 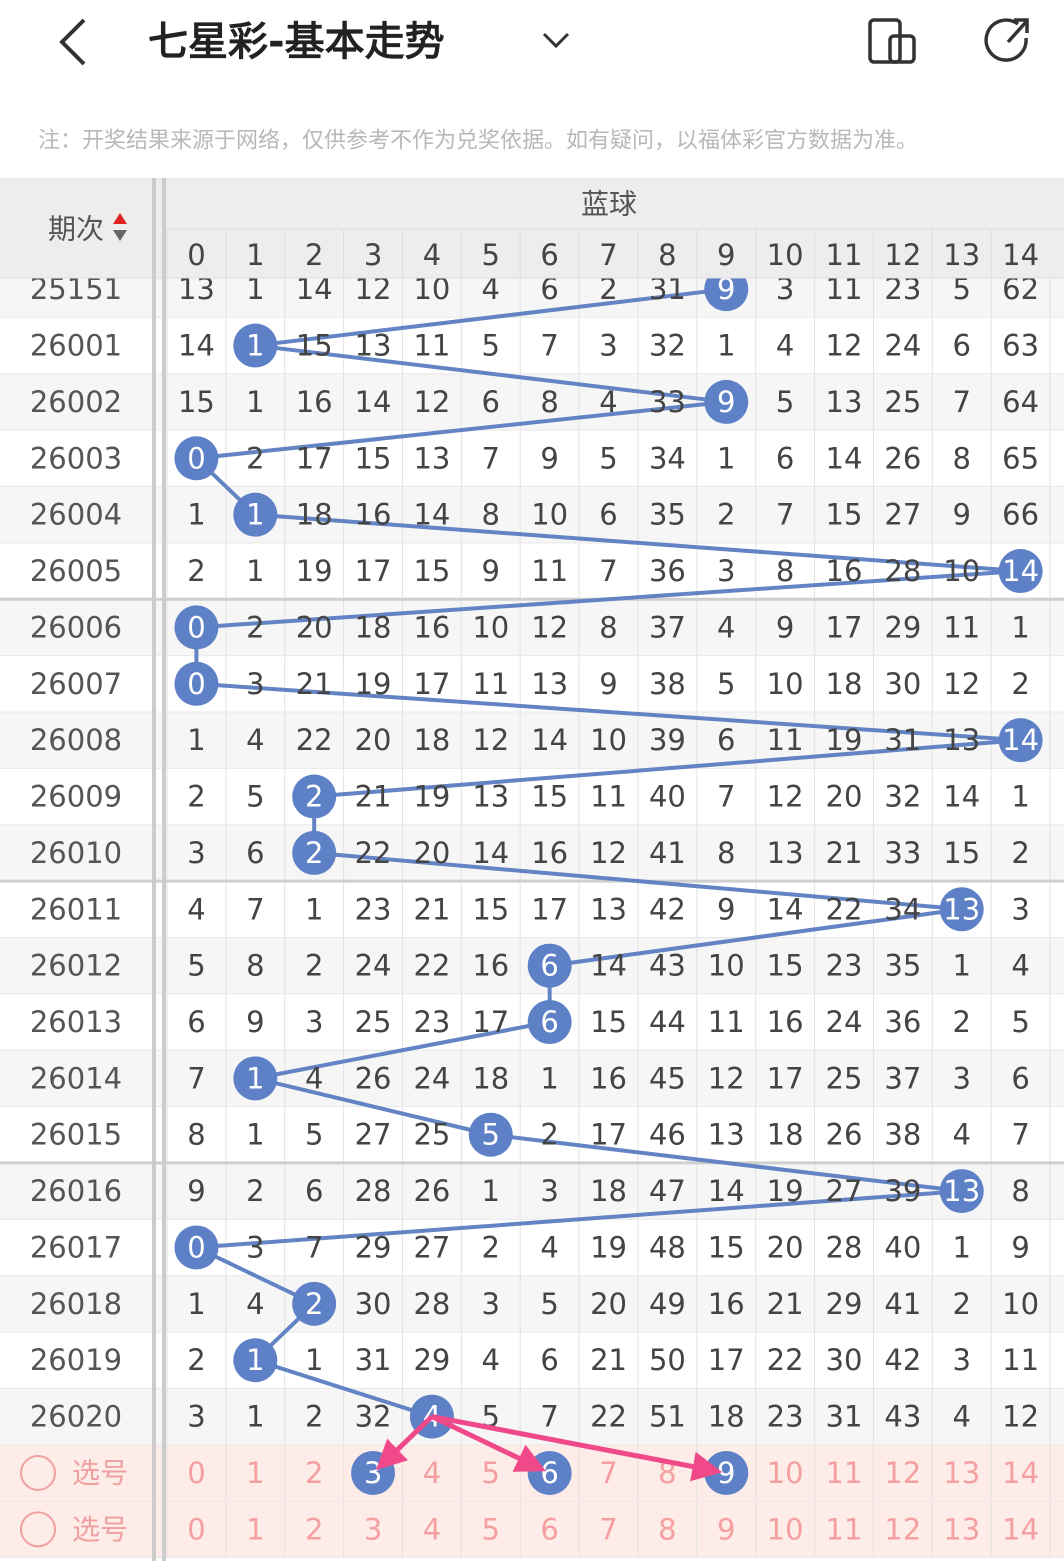 What do you see at coordinates (431, 1247) in the screenshot?
I see `cell: 27` at bounding box center [431, 1247].